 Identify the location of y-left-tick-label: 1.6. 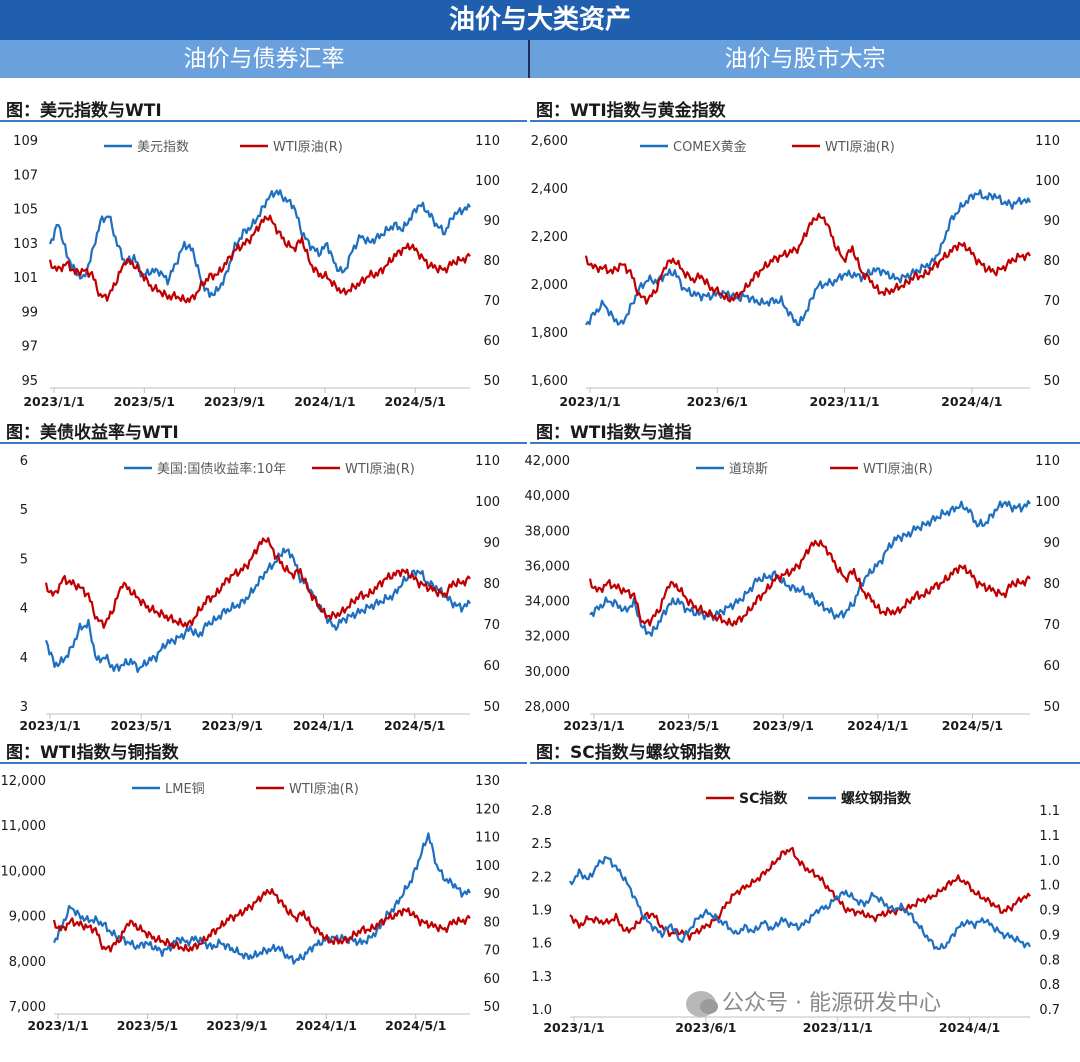
(541, 944).